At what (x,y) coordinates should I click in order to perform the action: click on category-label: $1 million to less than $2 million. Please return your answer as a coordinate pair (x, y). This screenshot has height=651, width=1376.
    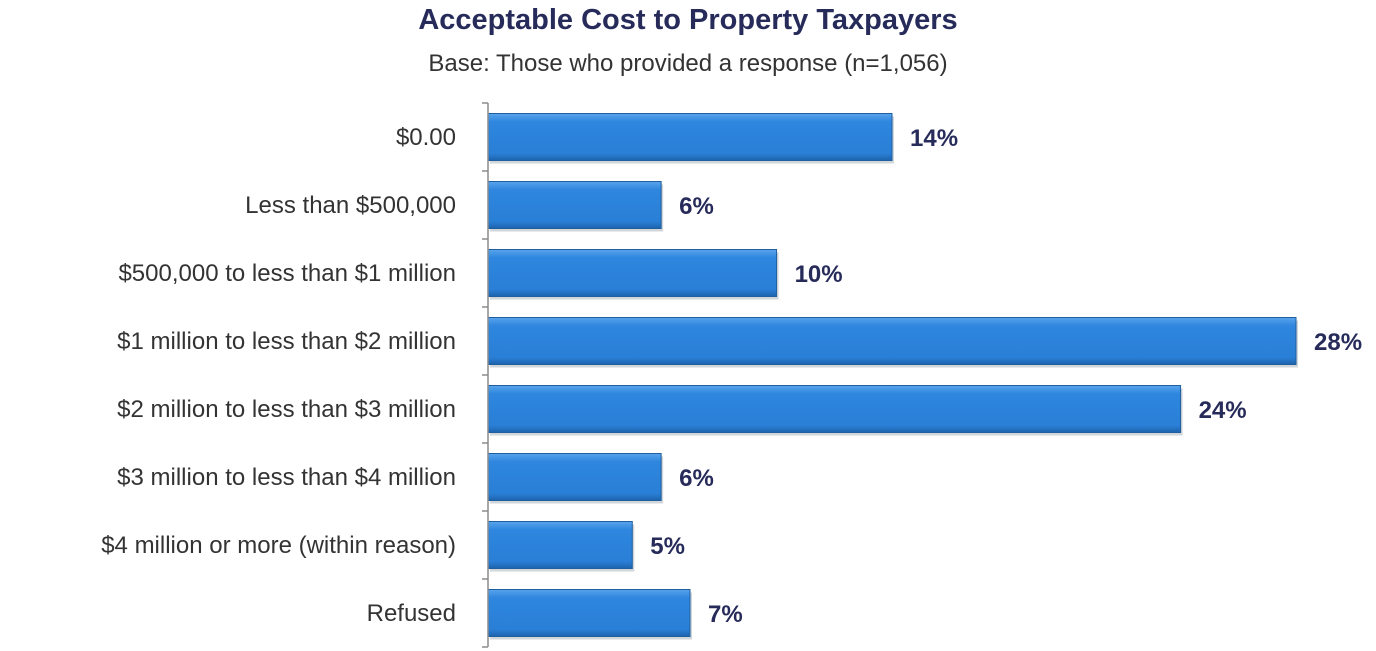
    Looking at the image, I should click on (286, 341).